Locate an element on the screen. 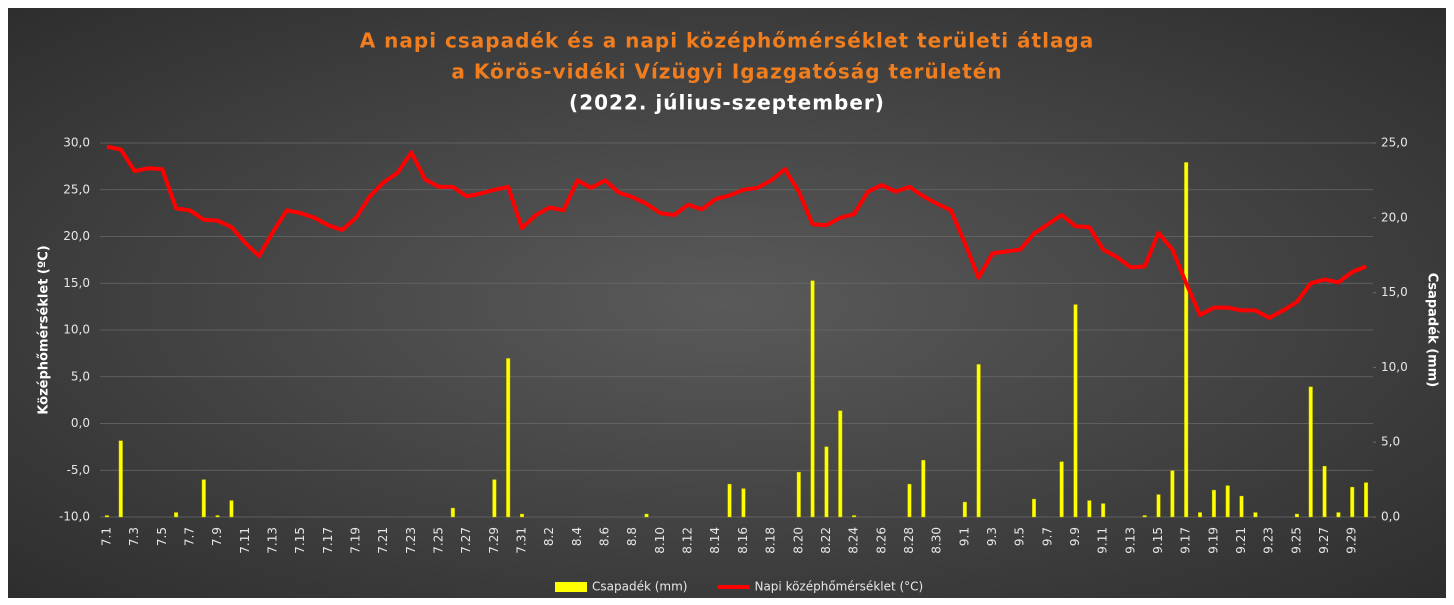 This screenshot has height=605, width=1454. chart-subtitle: (2022. július-szeptember) is located at coordinates (727, 103).